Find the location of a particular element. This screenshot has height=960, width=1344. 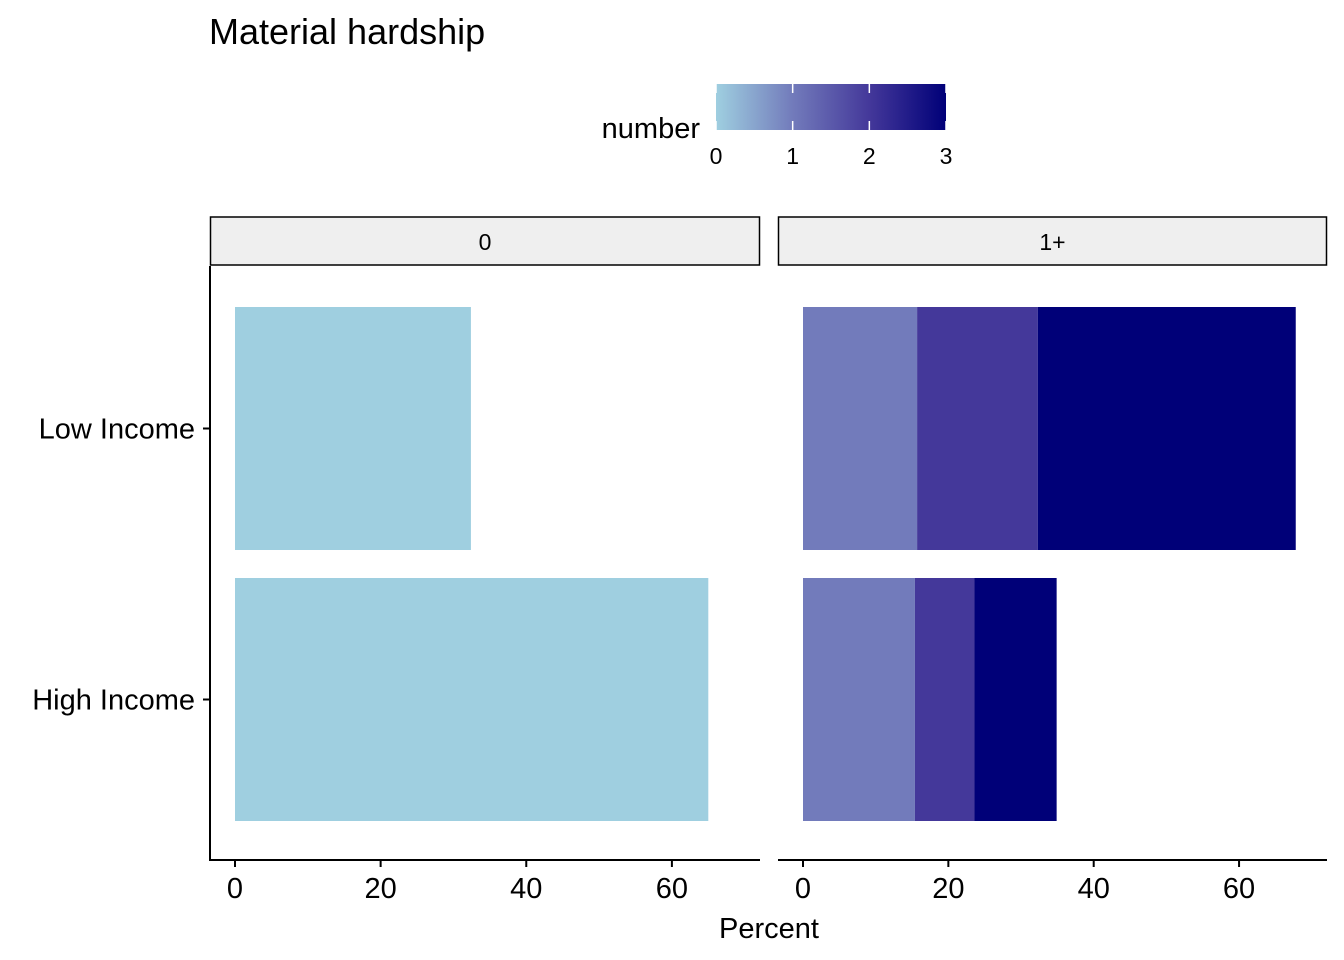

y-axis: Low Income High Income is located at coordinates (121, 563).